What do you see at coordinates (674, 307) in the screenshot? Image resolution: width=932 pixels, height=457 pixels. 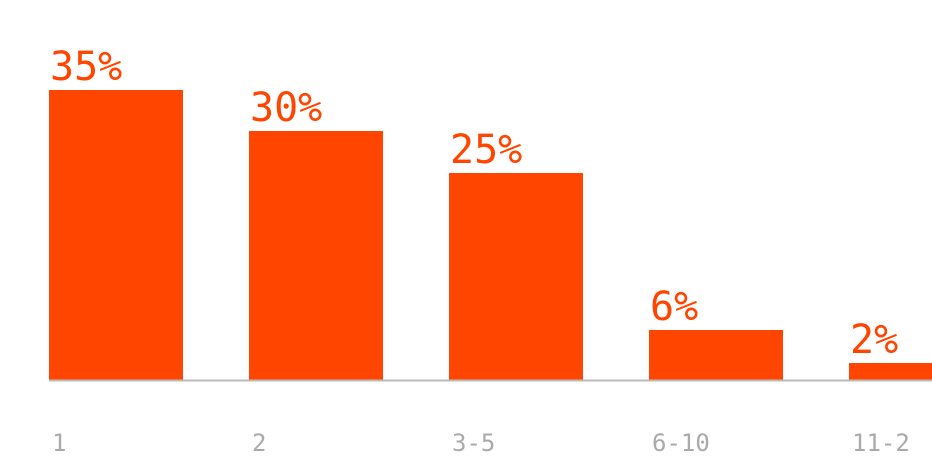 I see `value-label-6-10: 6%` at bounding box center [674, 307].